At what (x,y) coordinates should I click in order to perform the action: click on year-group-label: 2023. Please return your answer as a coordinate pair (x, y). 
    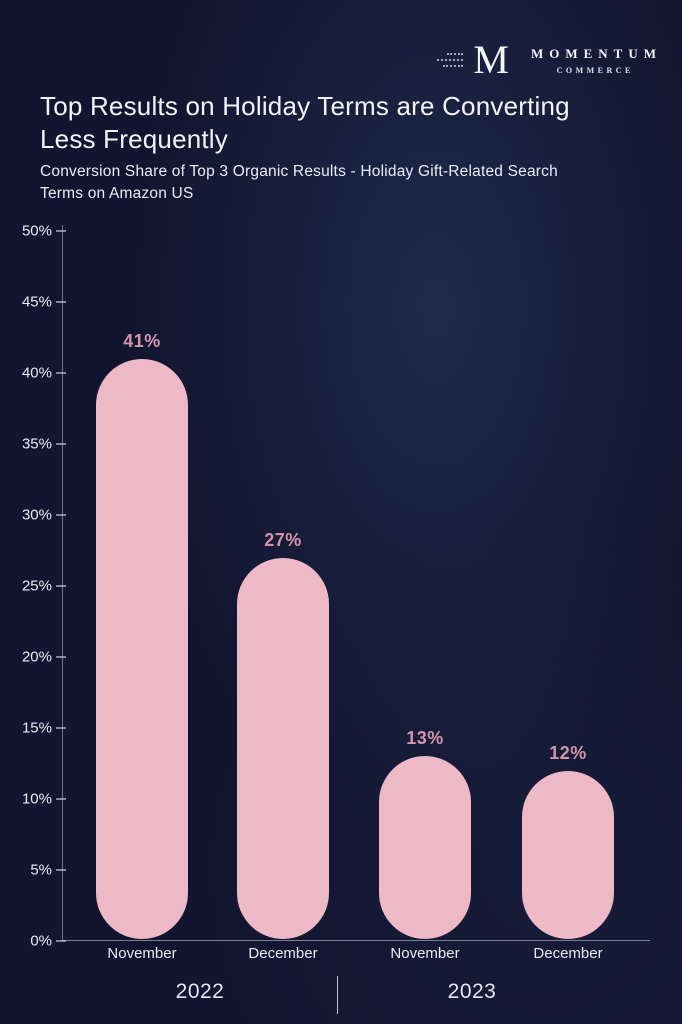
    Looking at the image, I should click on (472, 991).